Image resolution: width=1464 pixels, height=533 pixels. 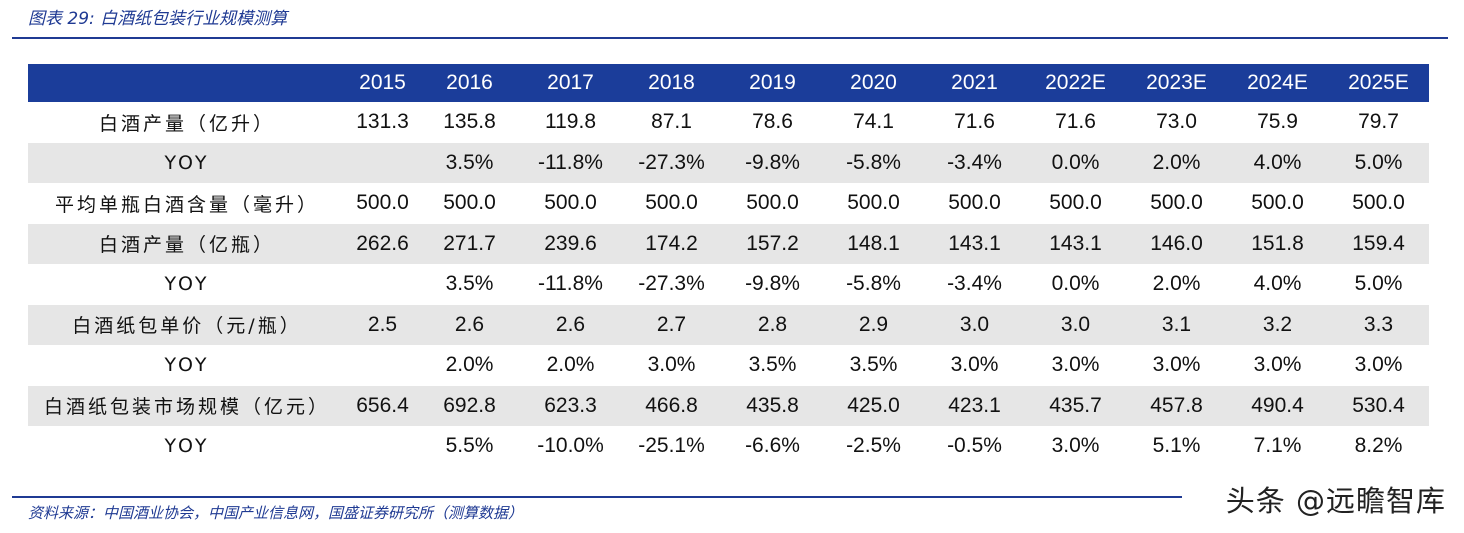 I want to click on figure-title: 图表 29: 白酒纸包装行业规模测算, so click(x=158, y=19).